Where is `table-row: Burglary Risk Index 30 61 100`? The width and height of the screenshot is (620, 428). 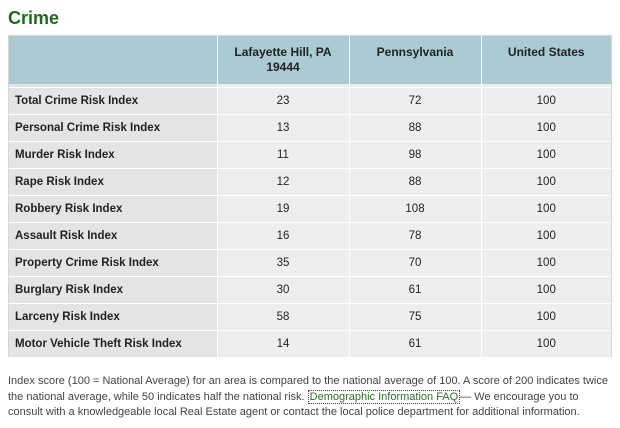 table-row: Burglary Risk Index 30 61 100 is located at coordinates (310, 290).